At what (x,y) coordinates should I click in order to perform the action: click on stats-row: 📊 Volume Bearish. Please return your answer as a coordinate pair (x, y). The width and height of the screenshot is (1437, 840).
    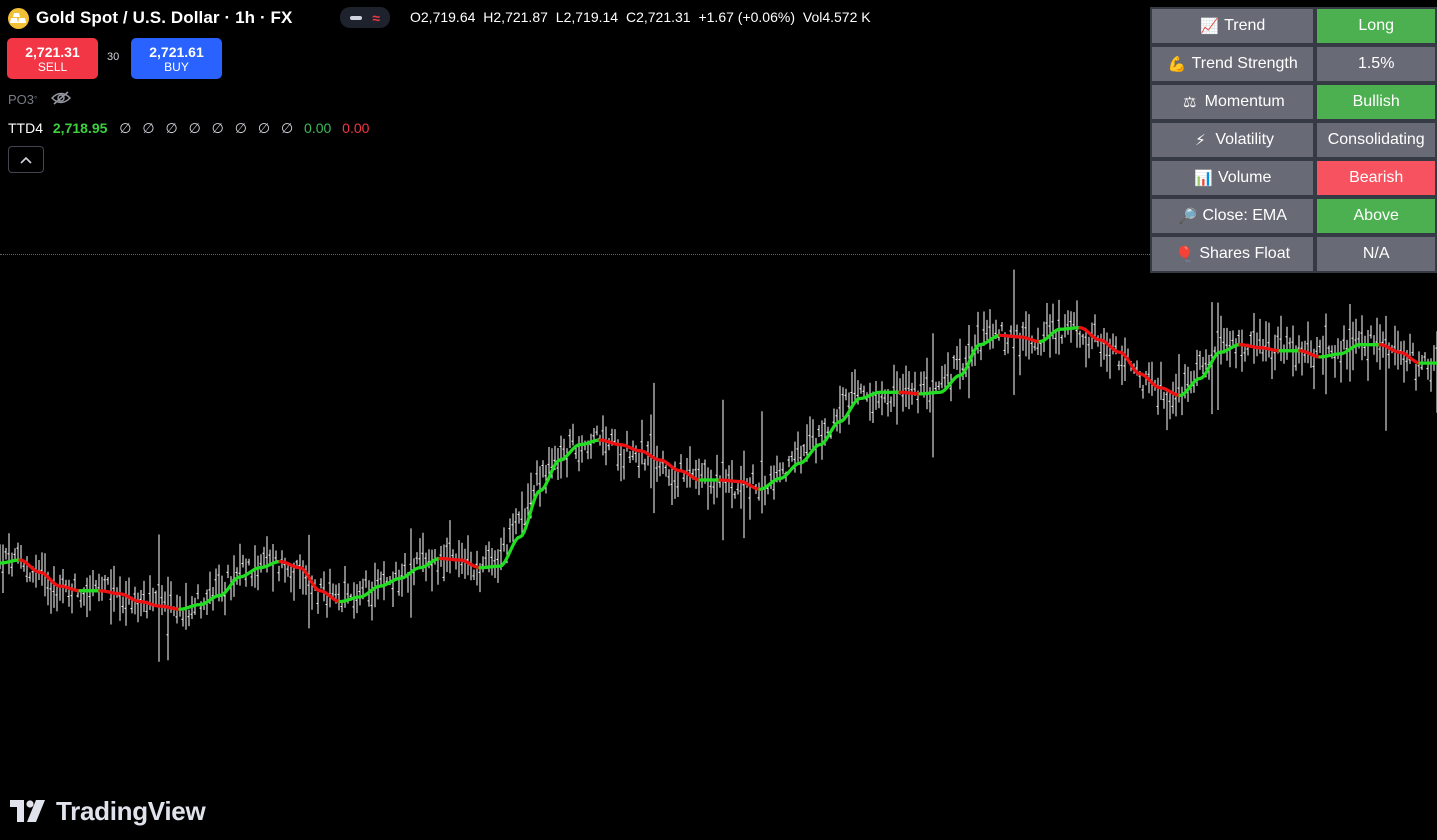
    Looking at the image, I should click on (1293, 178).